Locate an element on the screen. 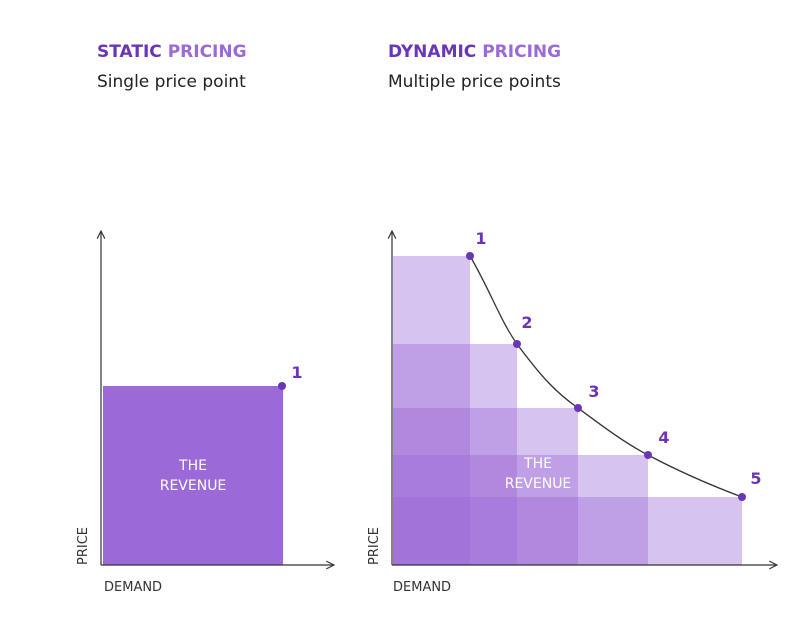  title: STATIC PRICING is located at coordinates (172, 52).